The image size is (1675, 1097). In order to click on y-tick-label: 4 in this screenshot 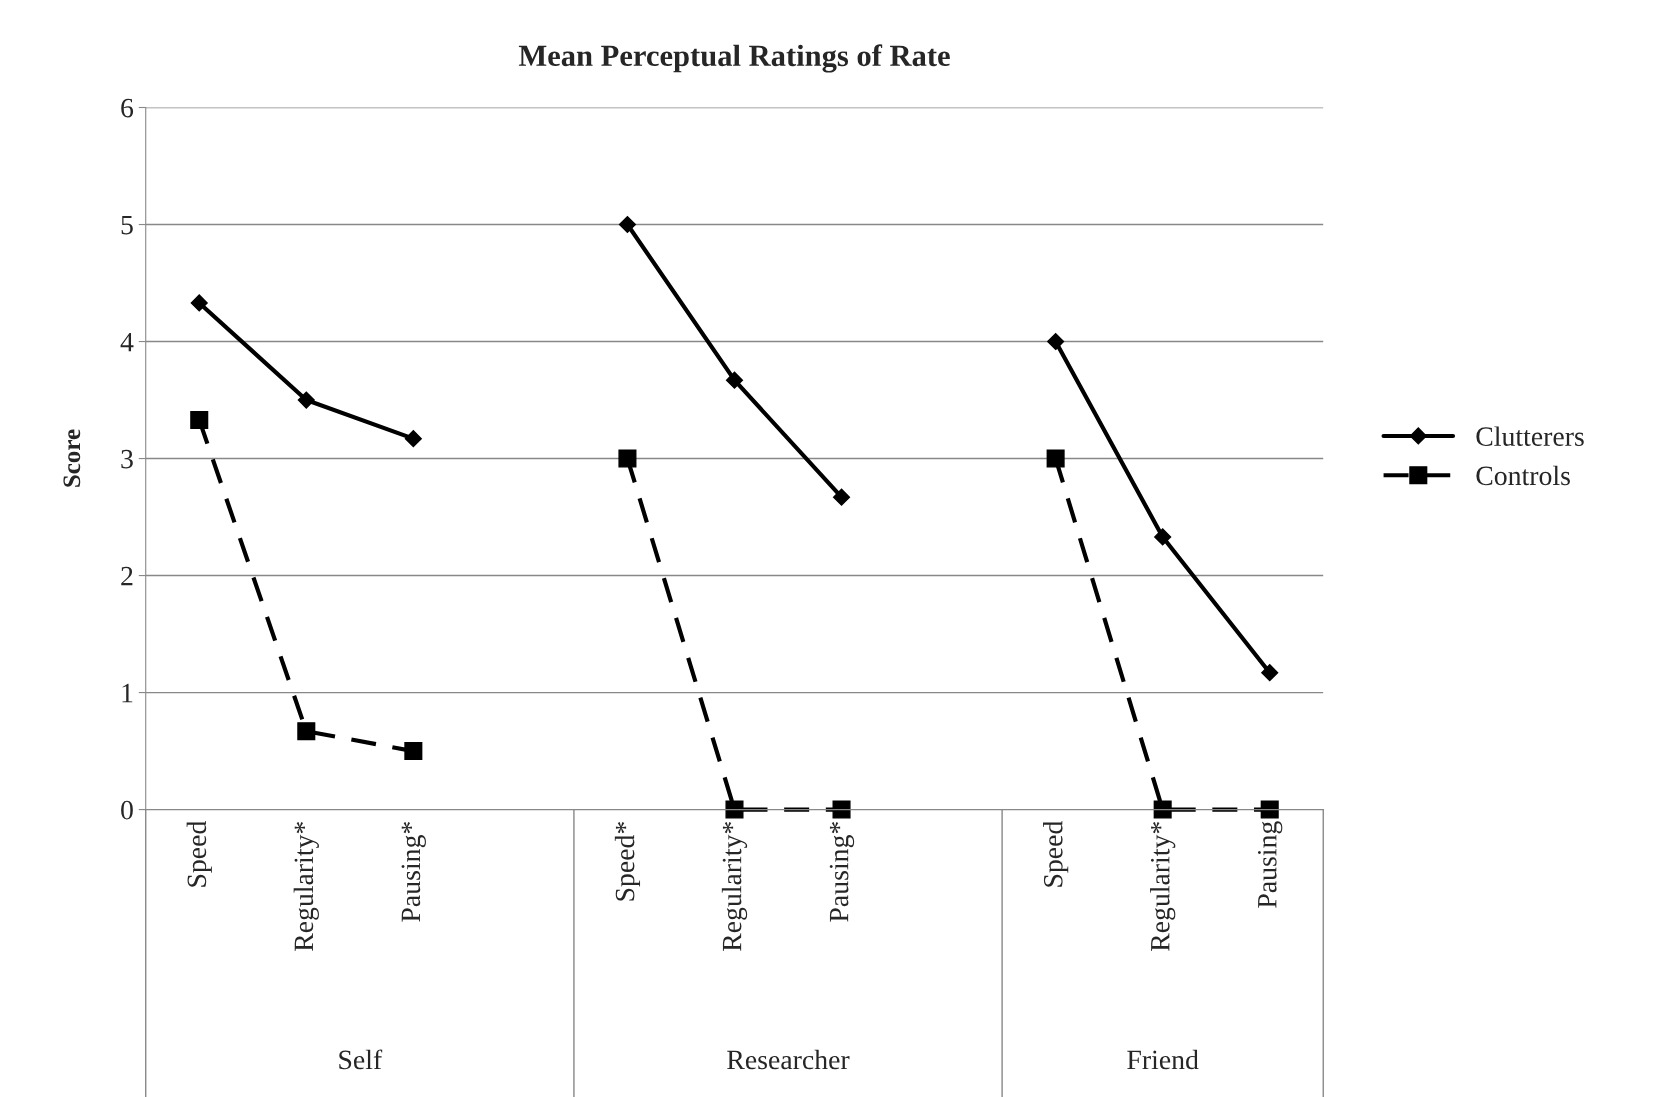, I will do `click(127, 342)`.